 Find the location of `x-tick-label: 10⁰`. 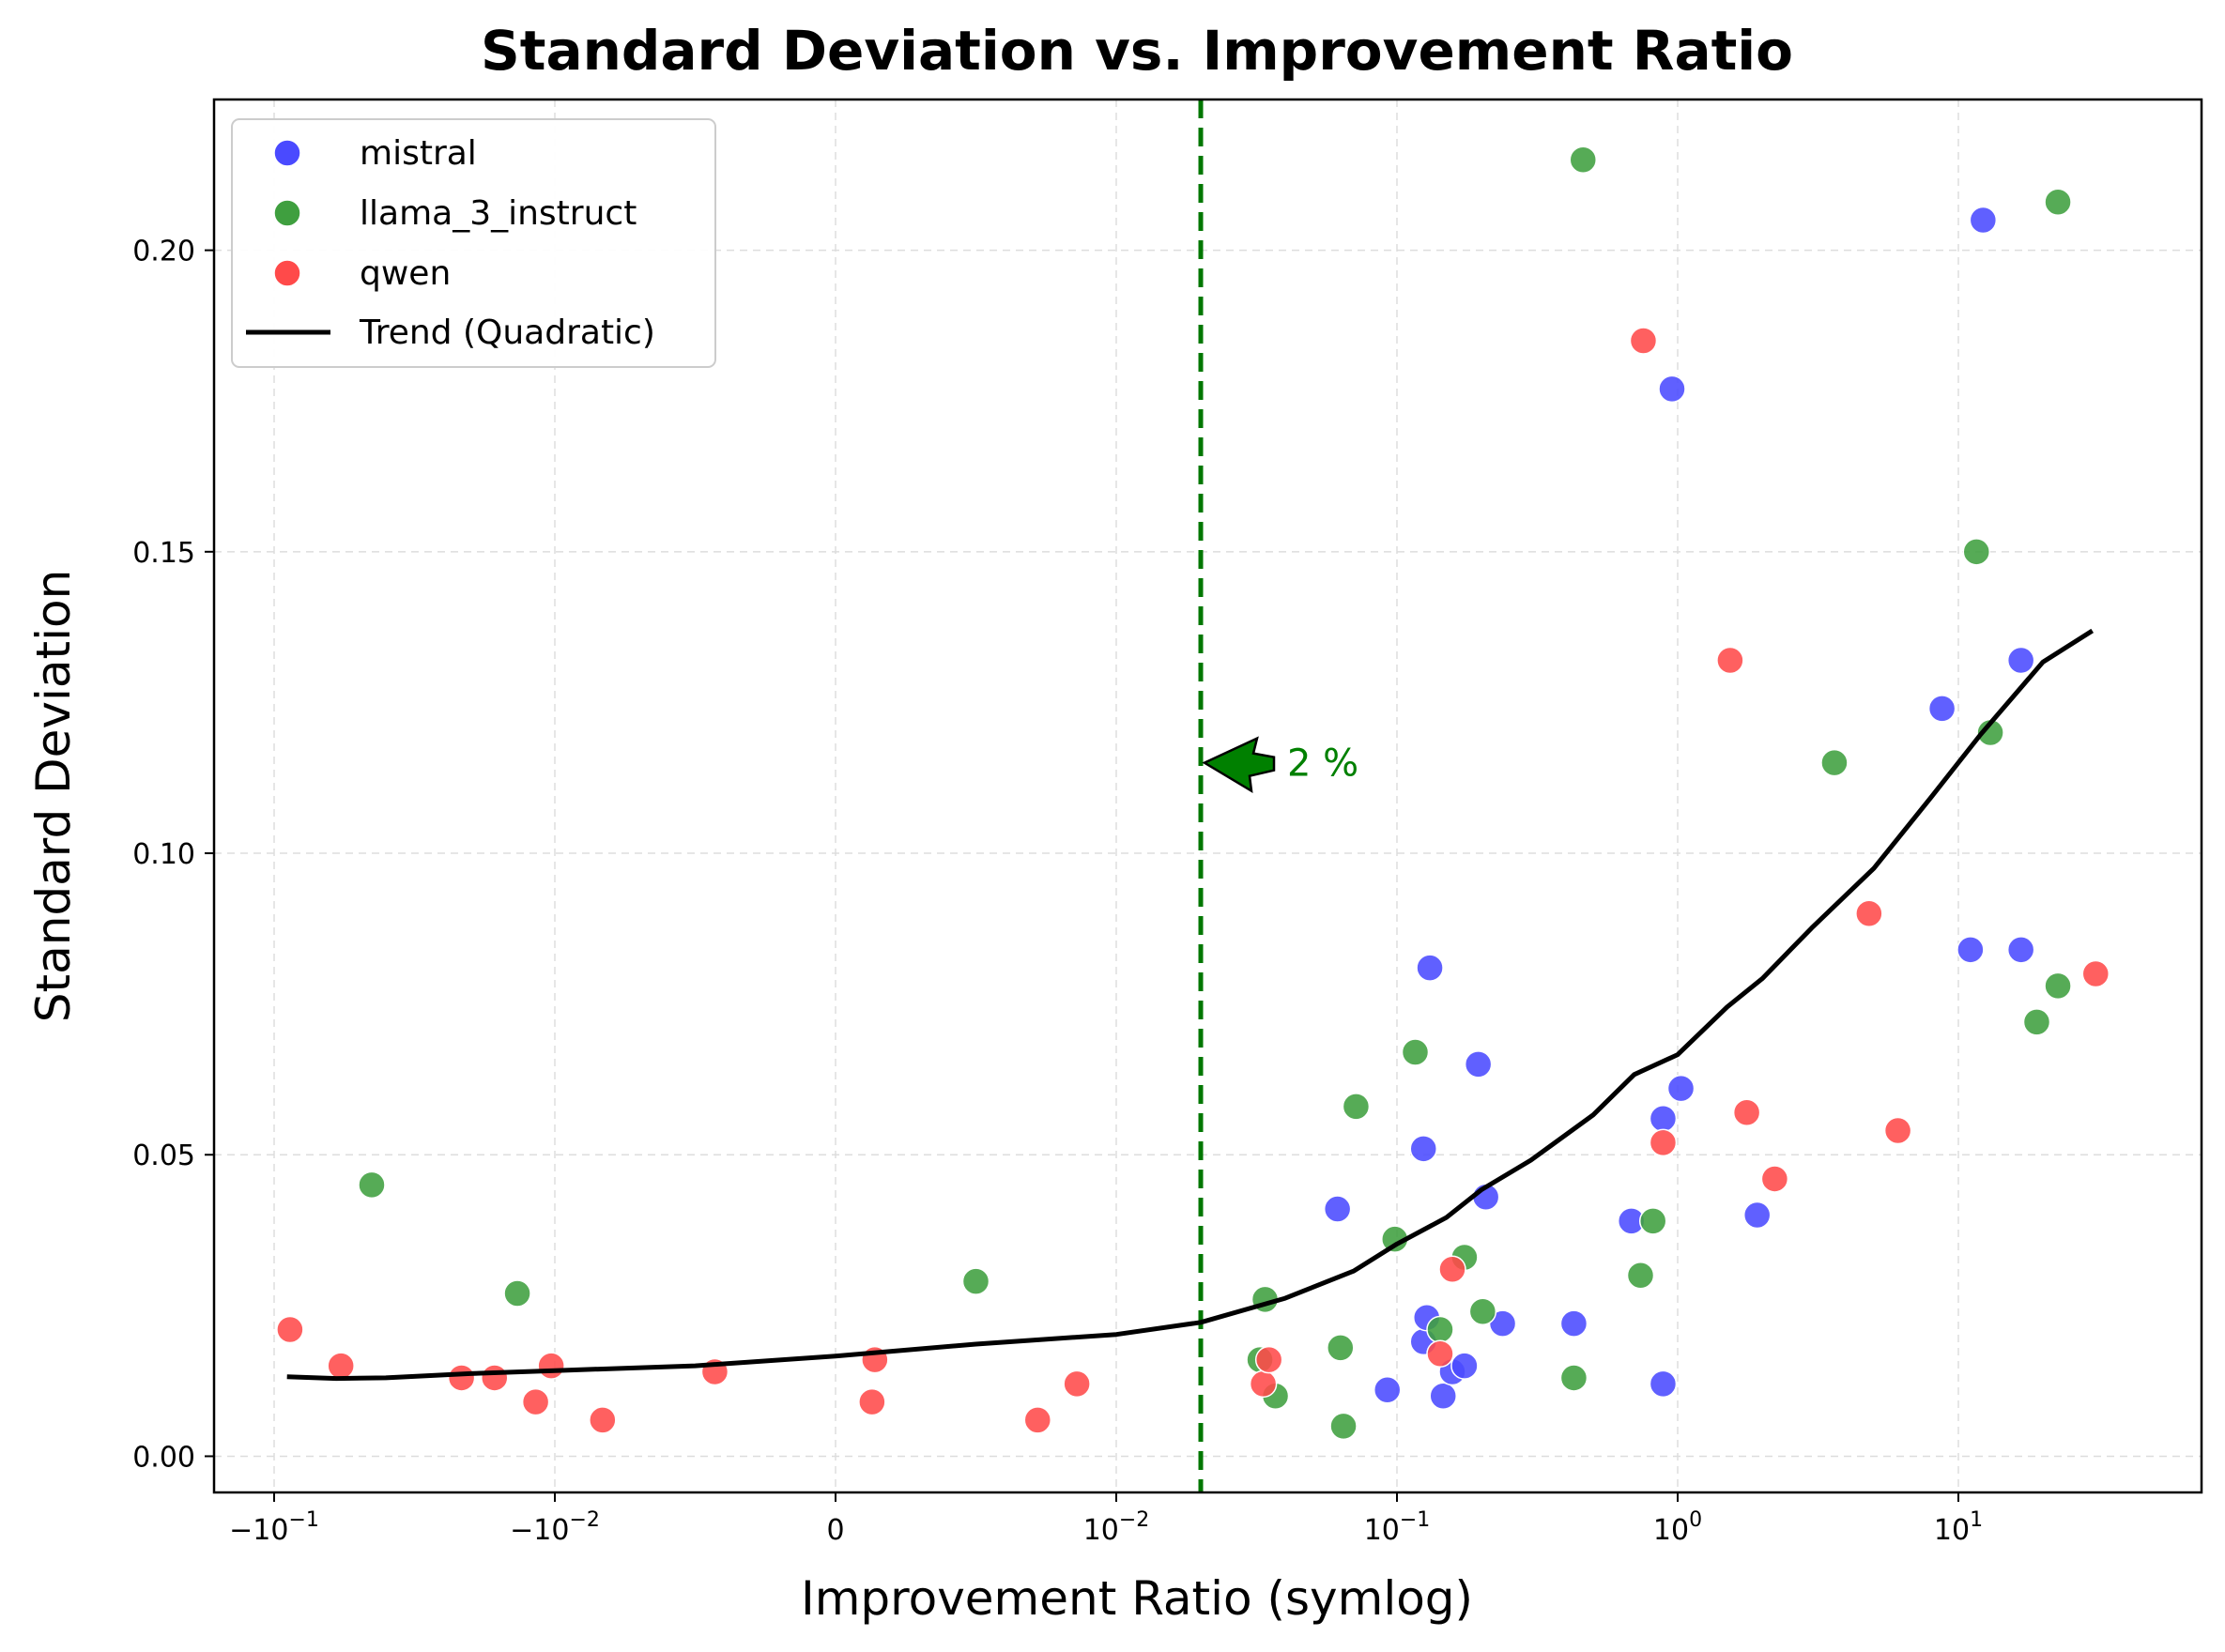

x-tick-label: 10⁰ is located at coordinates (1677, 1527).